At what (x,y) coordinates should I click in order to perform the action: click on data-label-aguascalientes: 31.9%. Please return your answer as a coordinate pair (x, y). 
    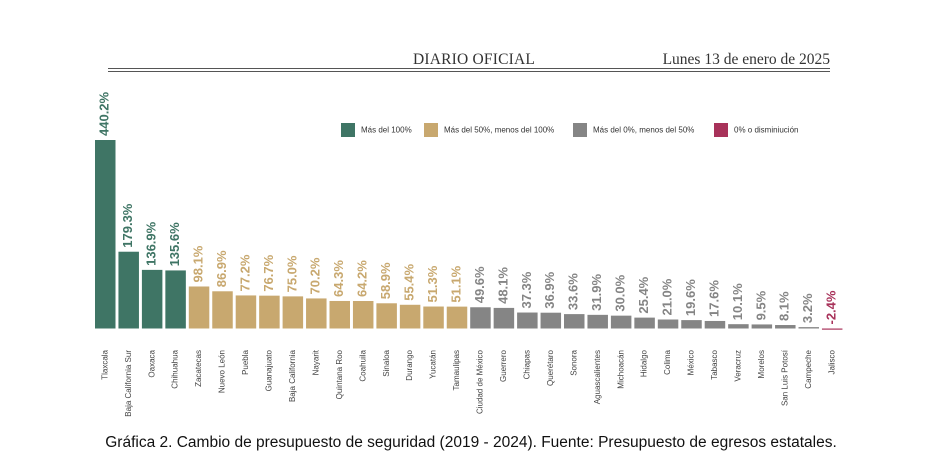
    Looking at the image, I should click on (596, 292).